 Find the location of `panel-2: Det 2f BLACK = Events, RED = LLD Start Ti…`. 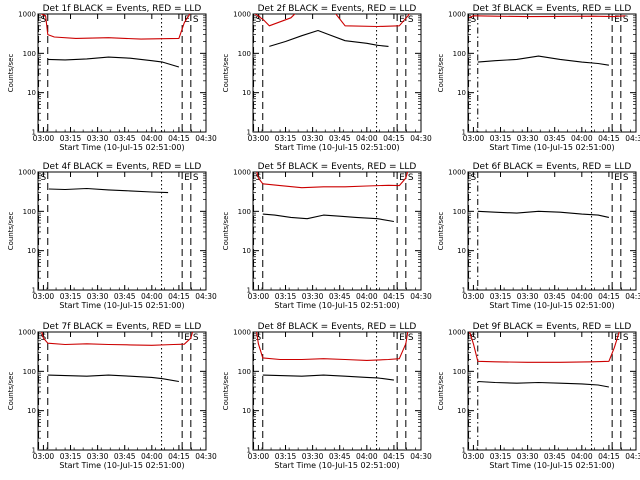

panel-2: Det 2f BLACK = Events, RED = LLD Start Ti… is located at coordinates (327, 78).